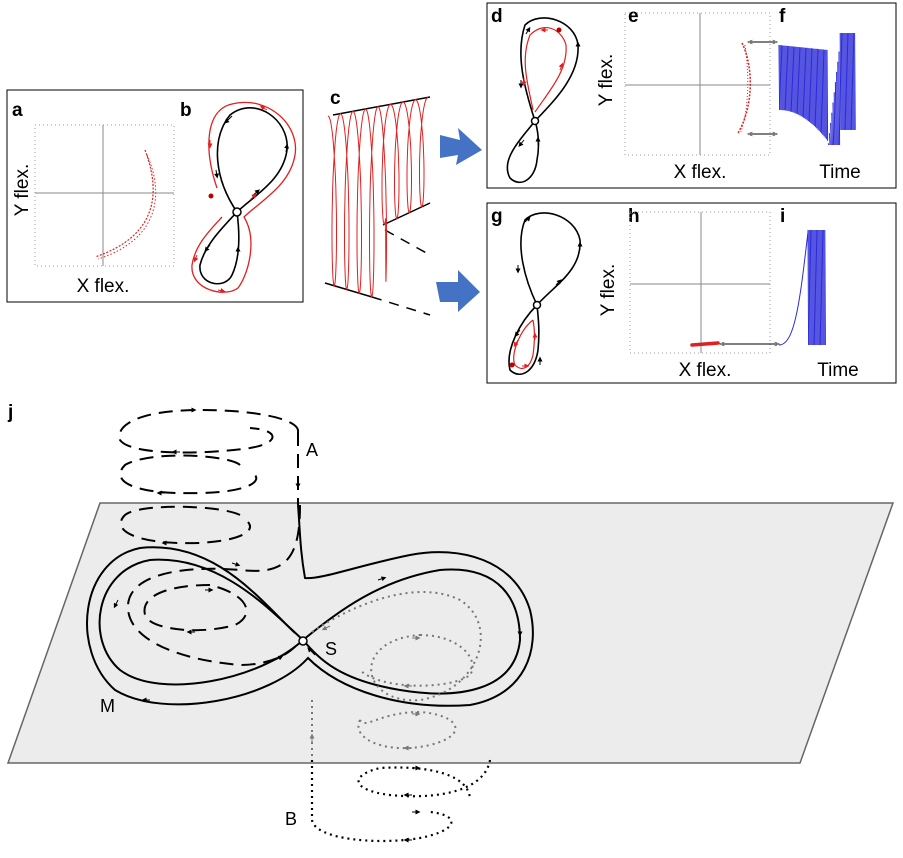 This screenshot has height=858, width=903. What do you see at coordinates (107, 706) in the screenshot?
I see `point-label-M: M` at bounding box center [107, 706].